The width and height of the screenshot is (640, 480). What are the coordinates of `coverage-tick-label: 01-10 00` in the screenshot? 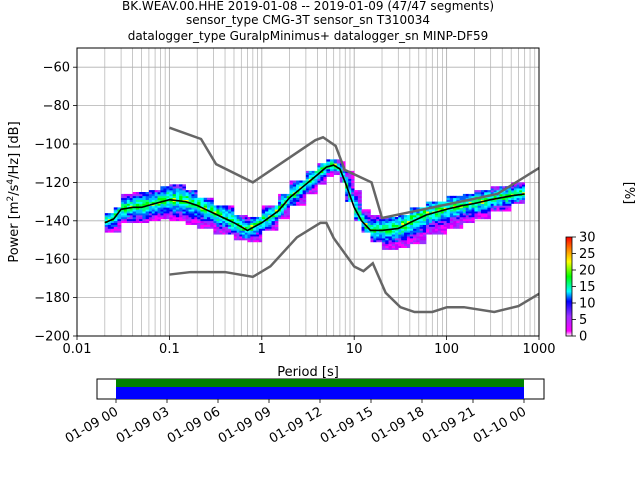 It's located at (500, 425).